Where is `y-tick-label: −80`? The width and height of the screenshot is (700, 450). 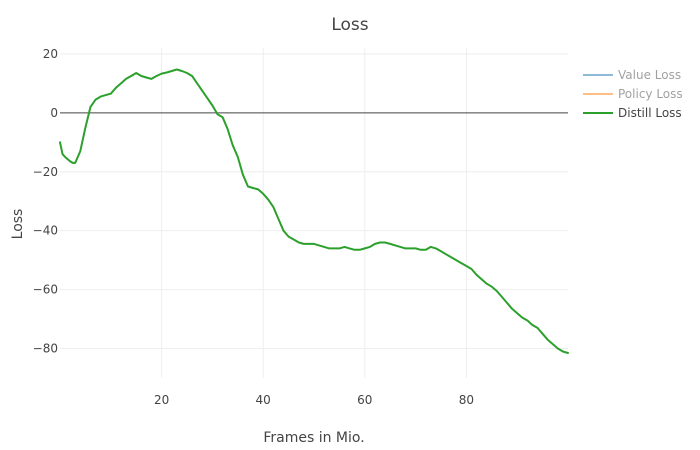 y-tick-label: −80 is located at coordinates (45, 349).